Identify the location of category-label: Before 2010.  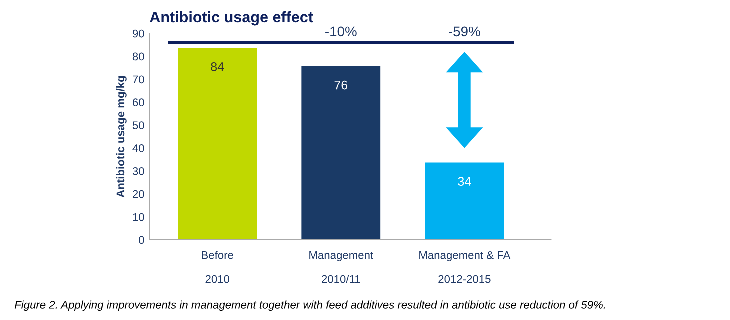
(218, 267).